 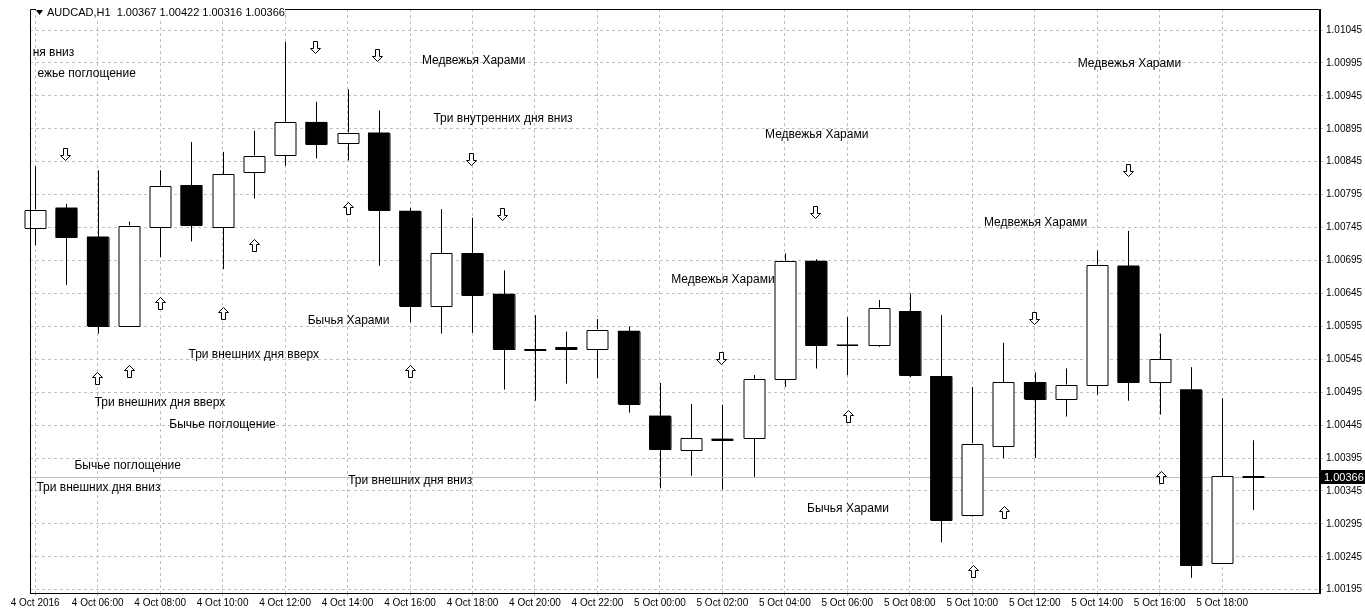 I want to click on y-tick-label: 1.00445, so click(x=1344, y=424).